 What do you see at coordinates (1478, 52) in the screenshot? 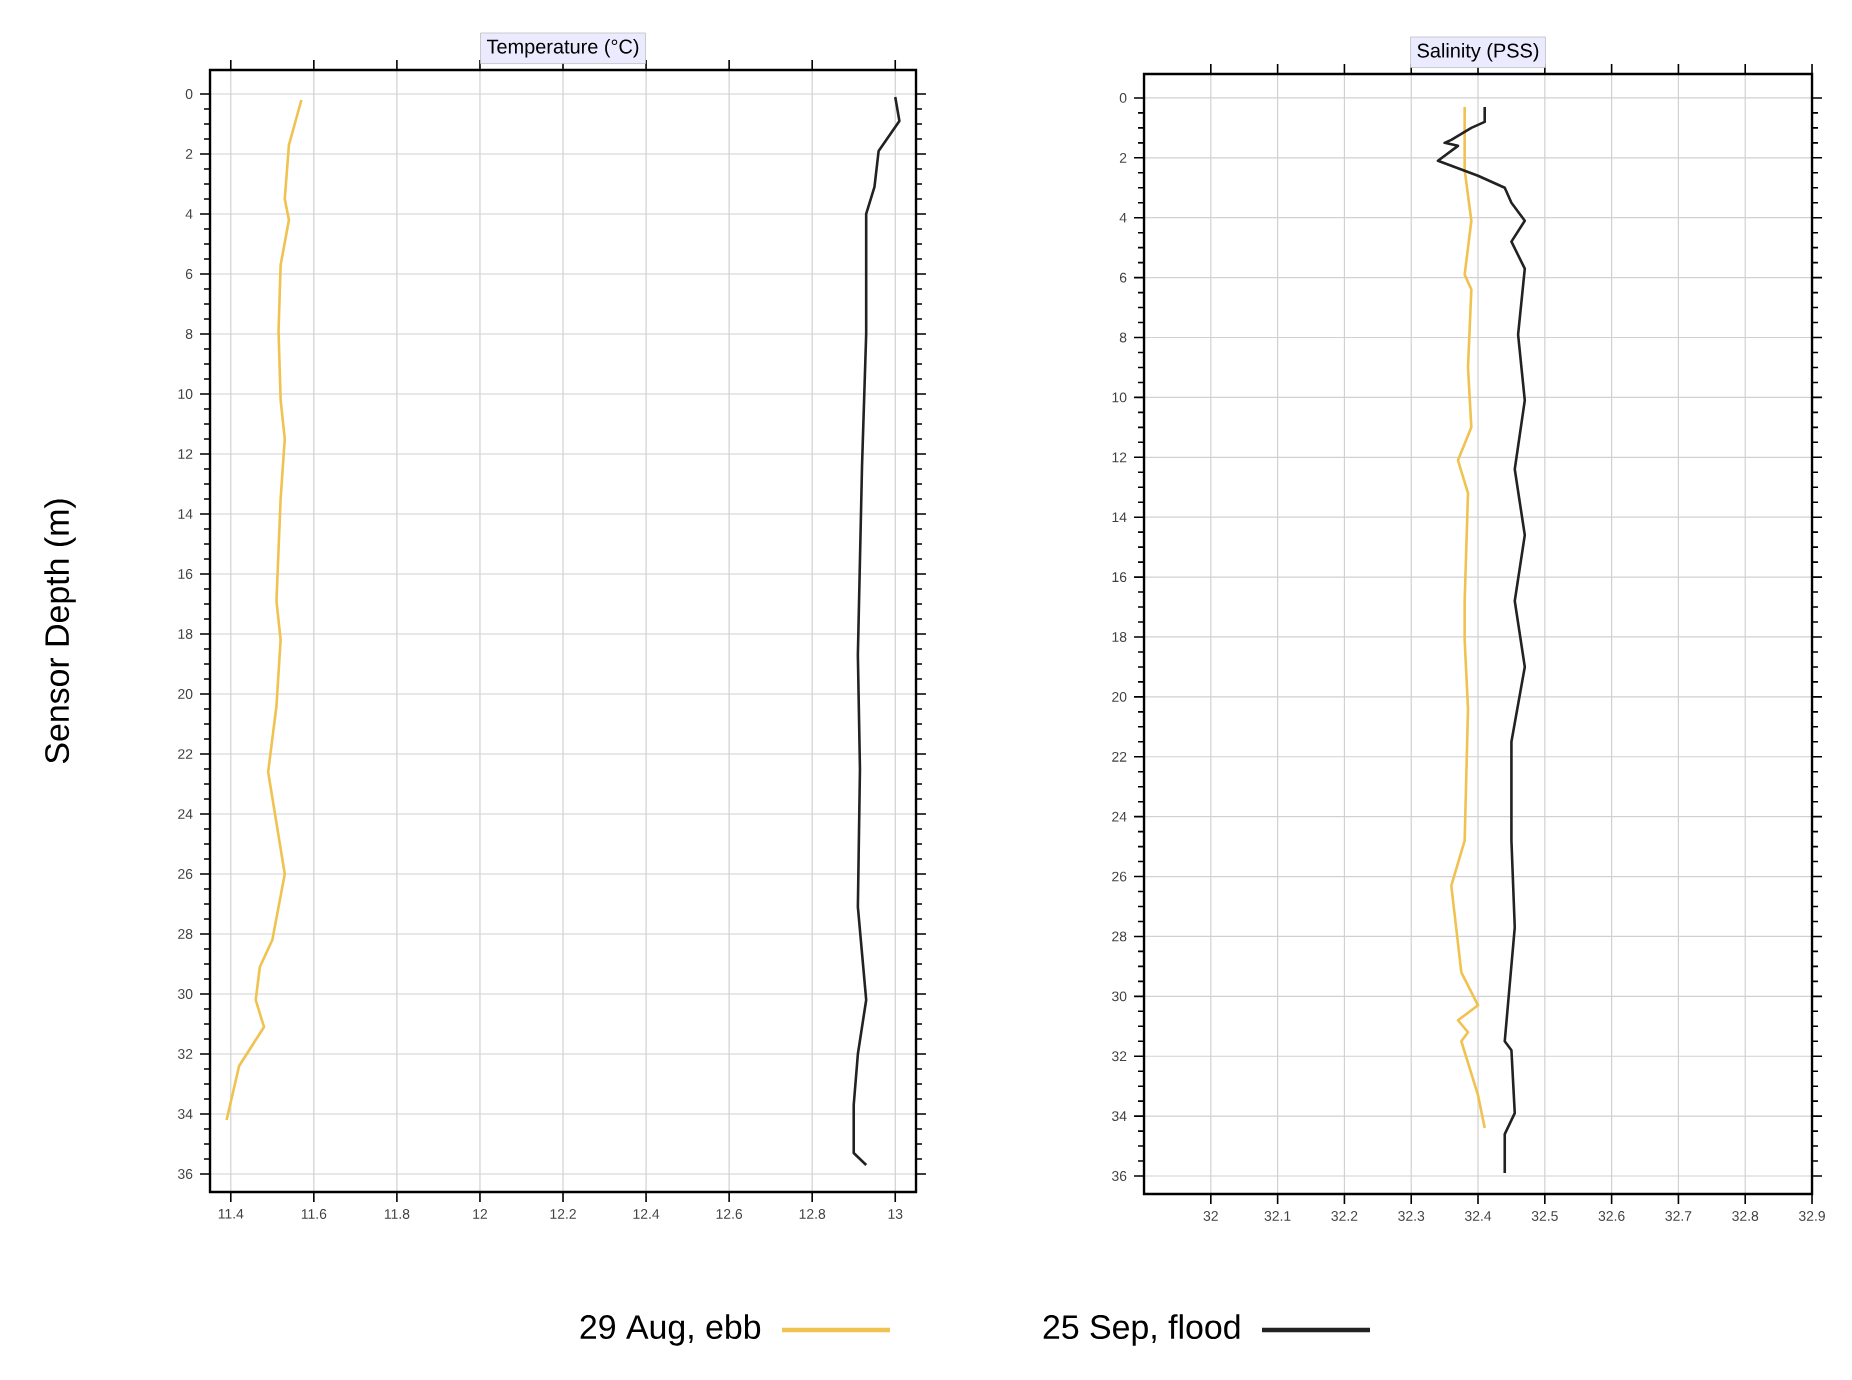
I see `x-axis-title: Salinity (PSS)` at bounding box center [1478, 52].